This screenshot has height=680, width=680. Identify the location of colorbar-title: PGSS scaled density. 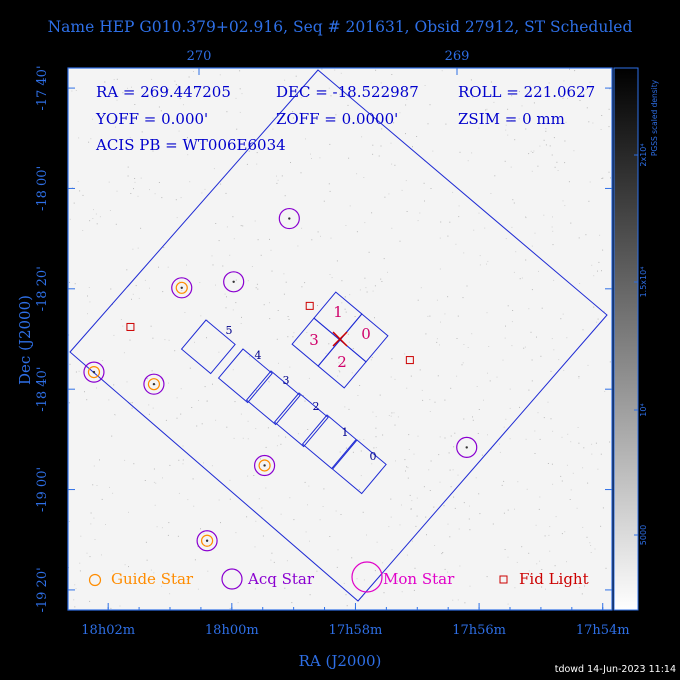
(654, 117).